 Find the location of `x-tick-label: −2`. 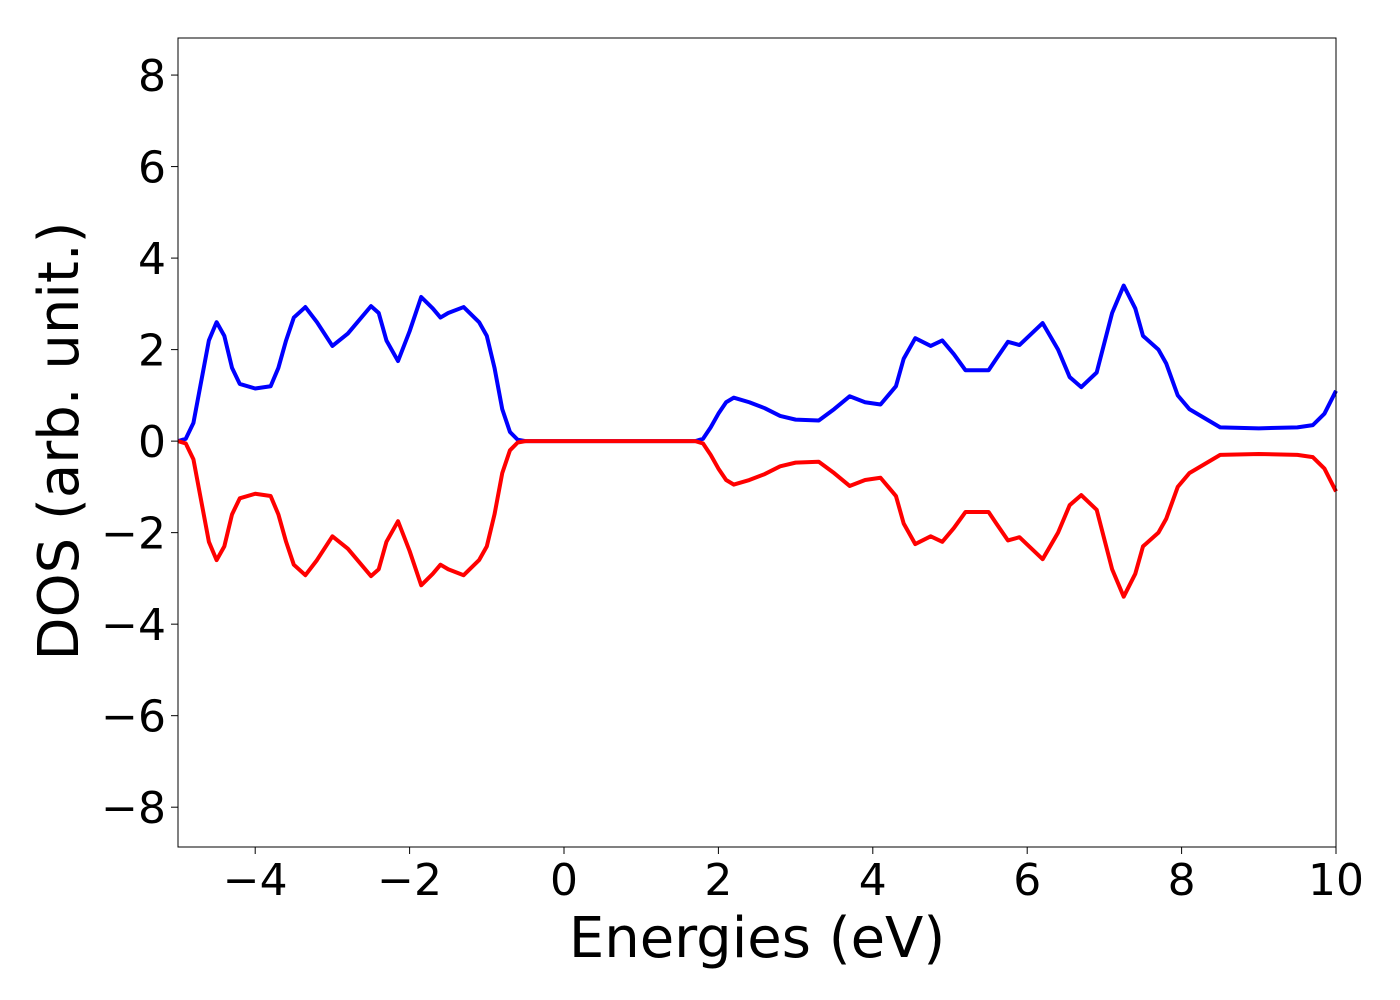

x-tick-label: −2 is located at coordinates (409, 880).